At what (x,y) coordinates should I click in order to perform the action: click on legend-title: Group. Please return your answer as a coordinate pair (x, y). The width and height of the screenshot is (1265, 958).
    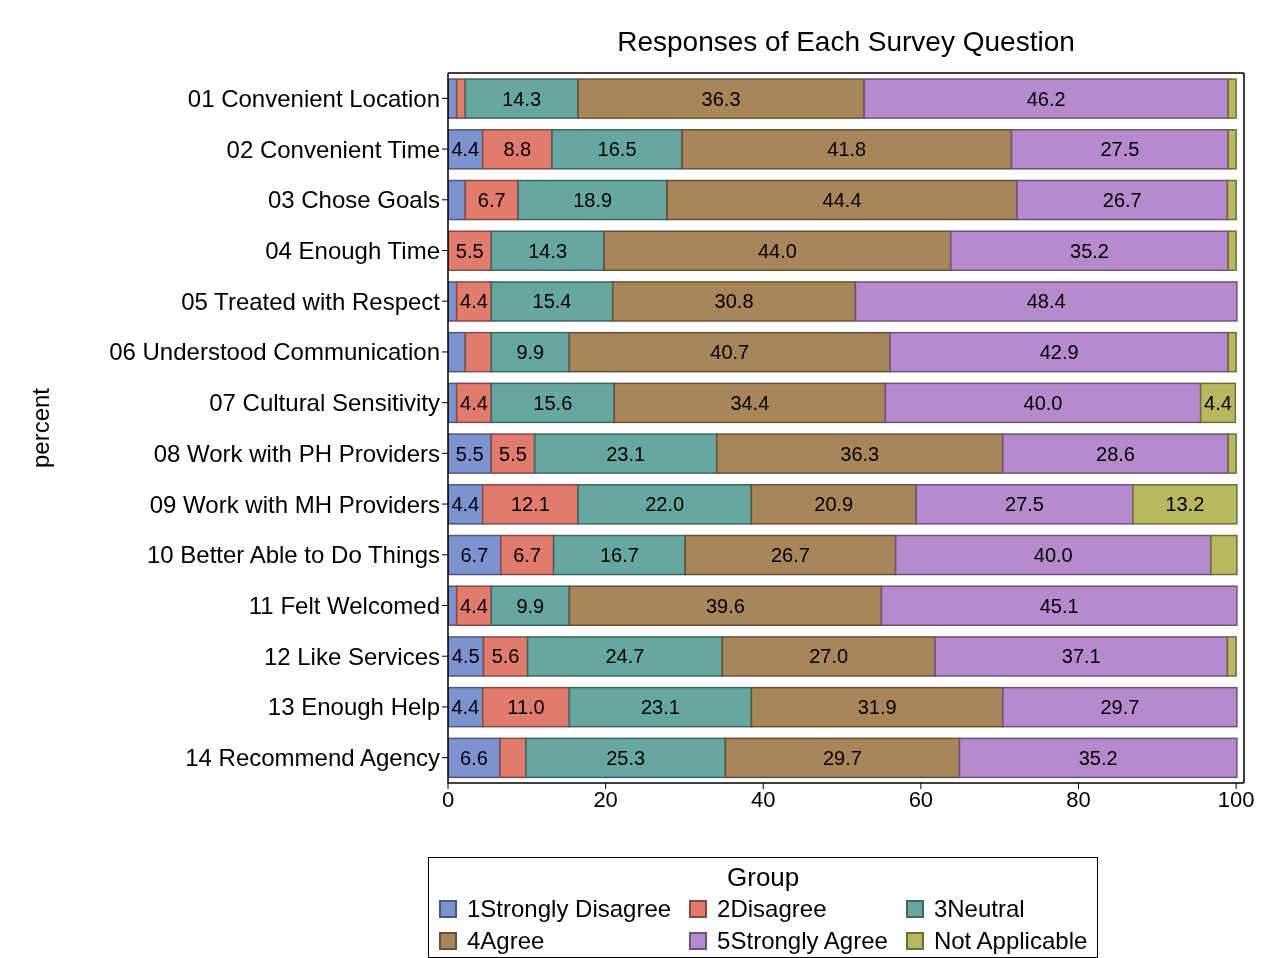
    Looking at the image, I should click on (763, 877).